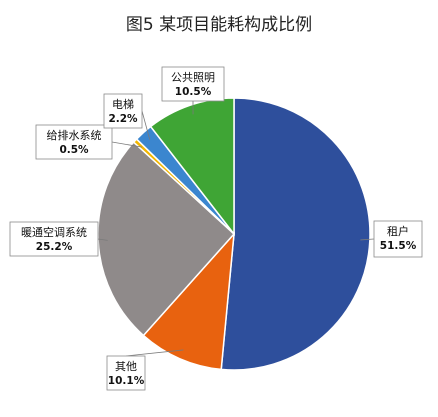 Image resolution: width=438 pixels, height=417 pixels. Describe the element at coordinates (54, 232) in the screenshot. I see `slice-label: 暖通空调系统` at that location.